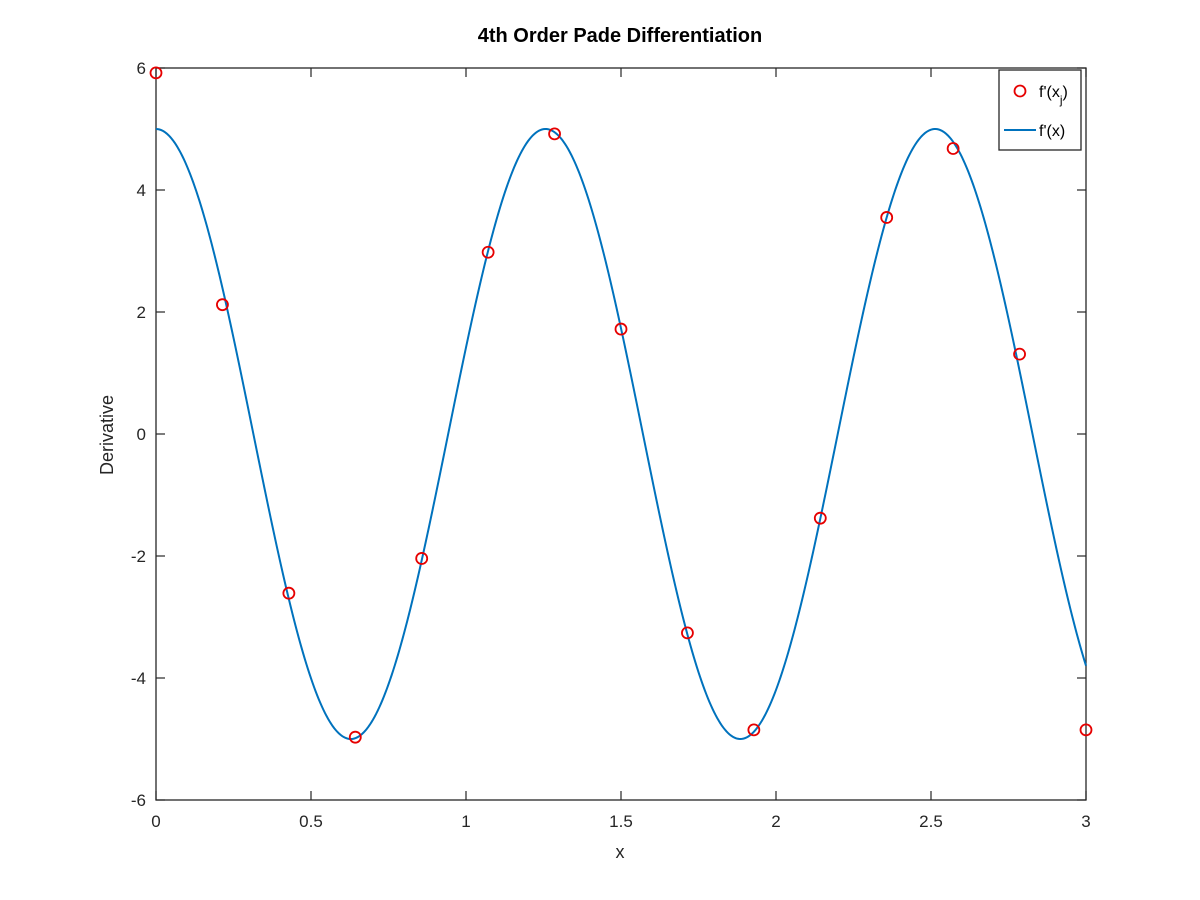  I want to click on y-tick-label: -6, so click(138, 800).